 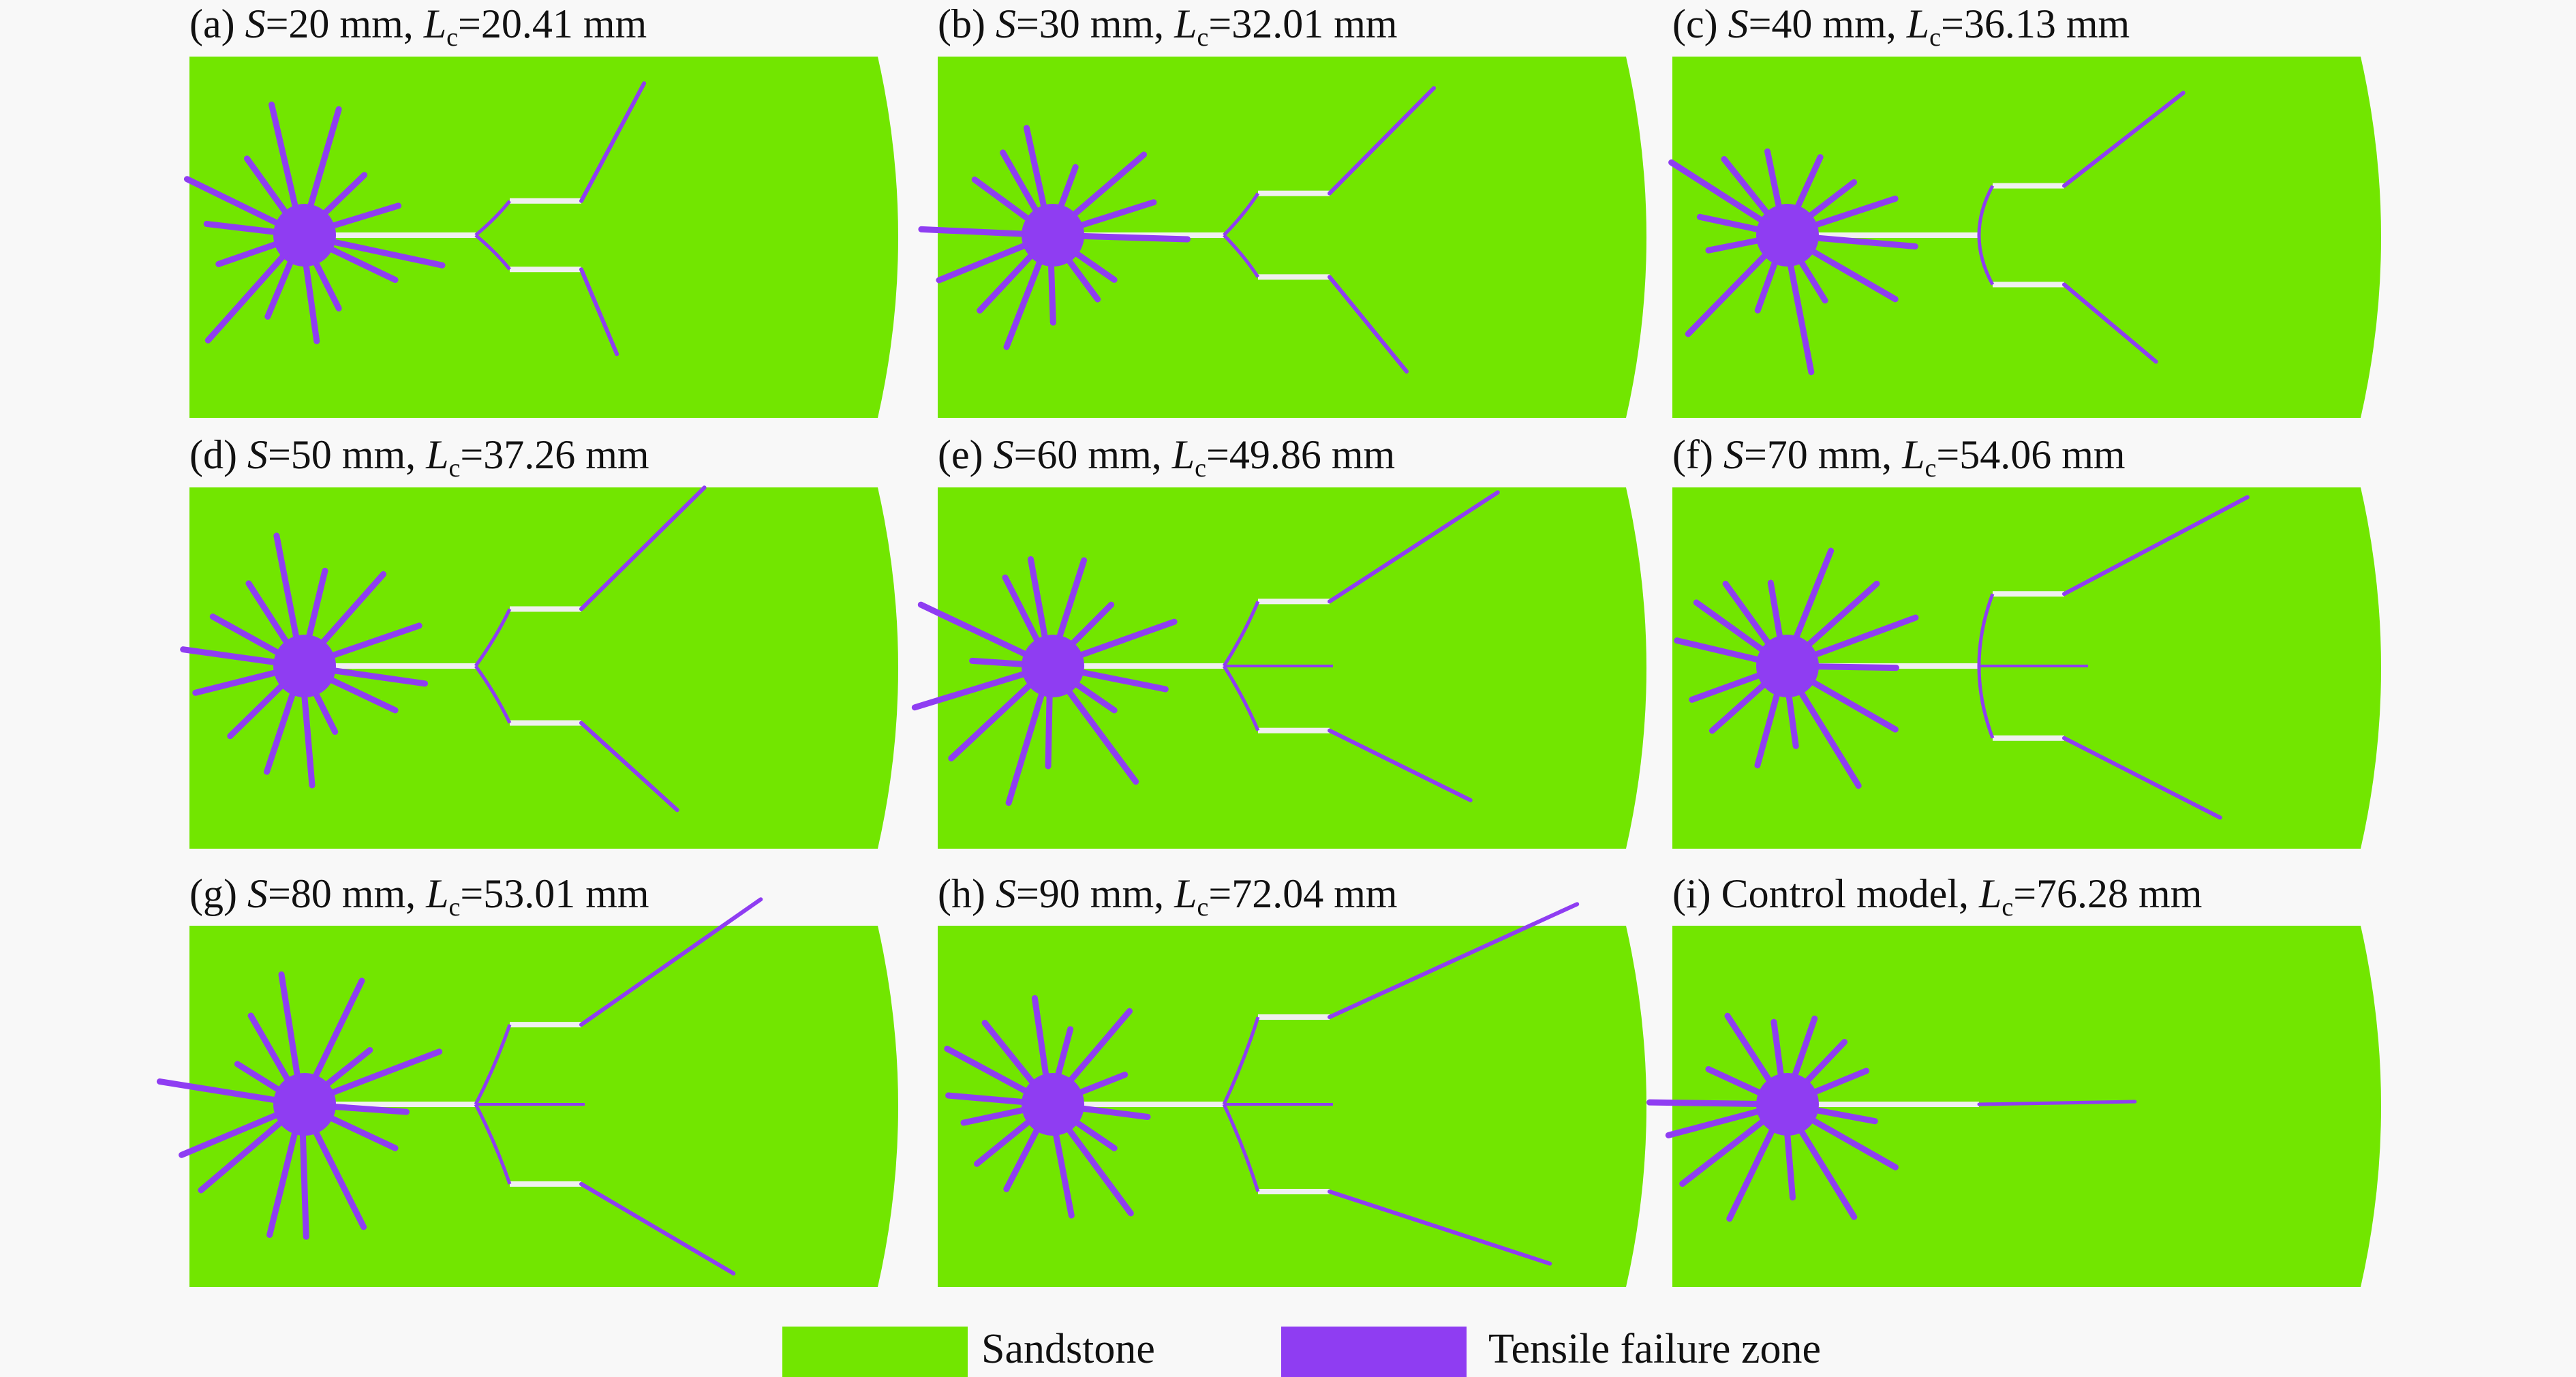 I want to click on panel-d-simulation, so click(x=539, y=667).